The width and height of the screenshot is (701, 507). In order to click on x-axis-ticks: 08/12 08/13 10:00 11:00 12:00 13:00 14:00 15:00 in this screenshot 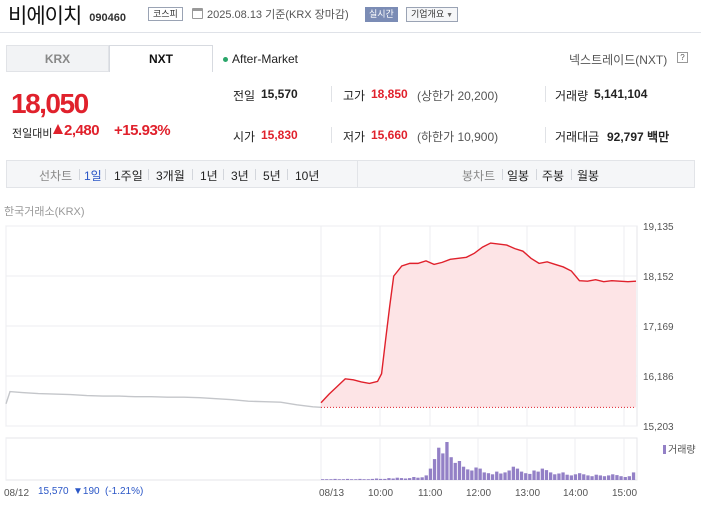, I will do `click(320, 493)`.